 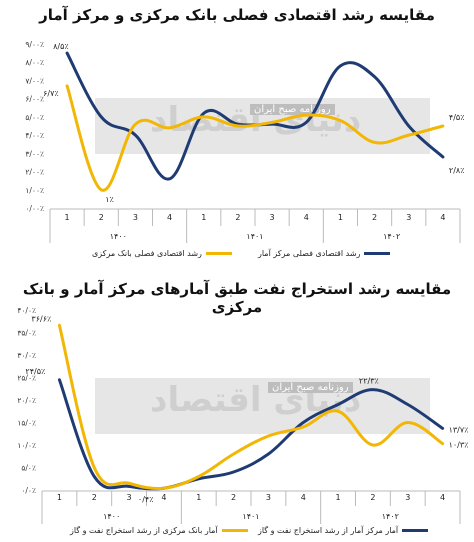 What do you see at coordinates (457, 170) in the screenshot?
I see `data-label: ۲/۸٪` at bounding box center [457, 170].